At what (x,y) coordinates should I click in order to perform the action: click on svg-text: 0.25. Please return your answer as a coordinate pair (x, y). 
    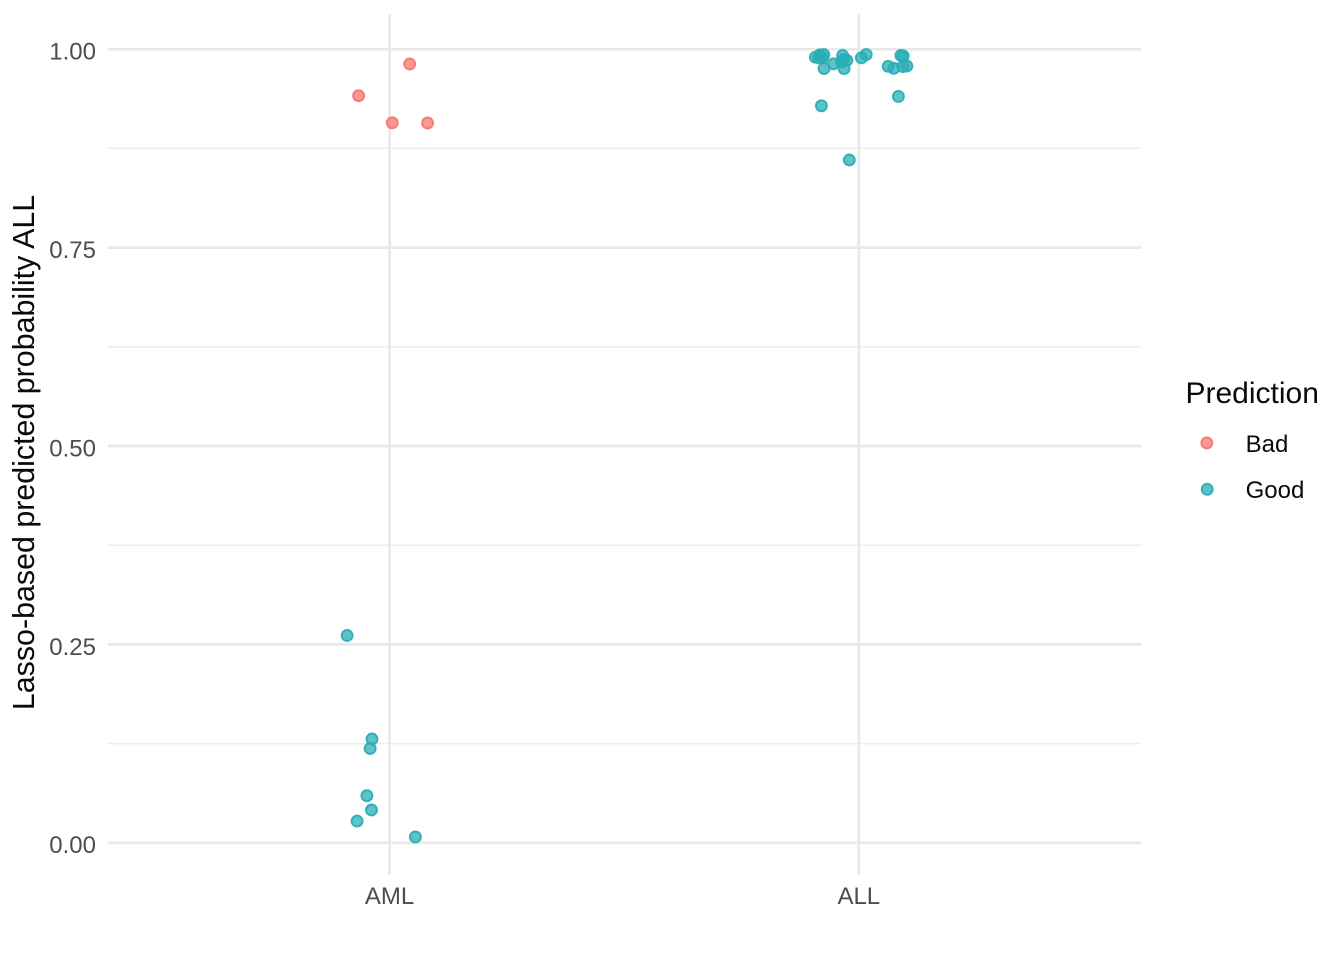
    Looking at the image, I should click on (72, 647).